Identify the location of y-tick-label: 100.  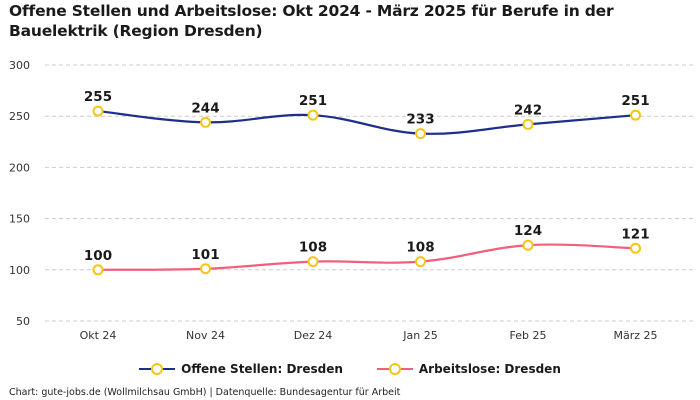
(19, 270).